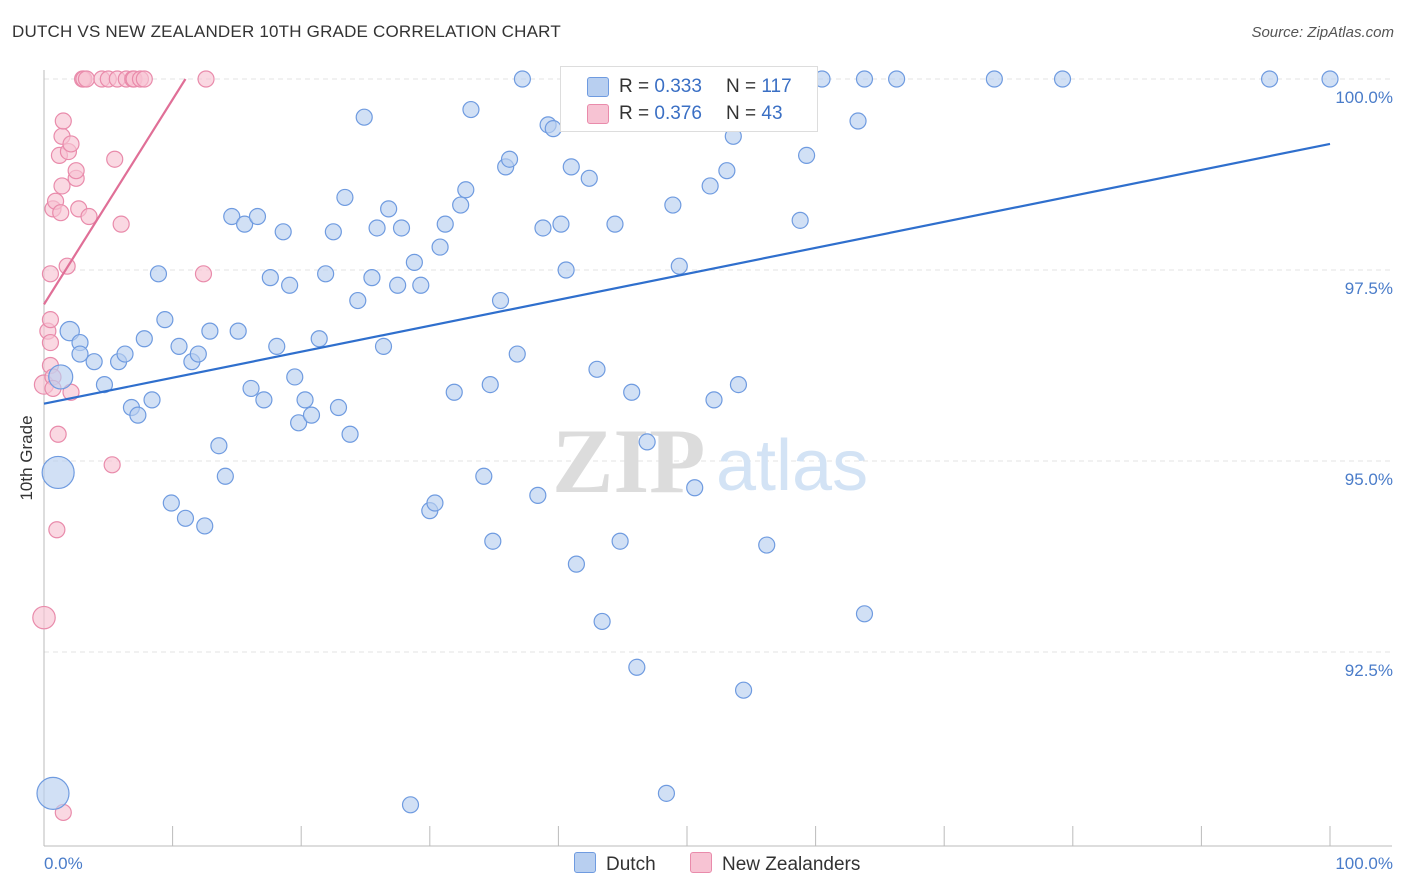 The image size is (1406, 892). I want to click on watermark-zip: ZIP, so click(628, 461).